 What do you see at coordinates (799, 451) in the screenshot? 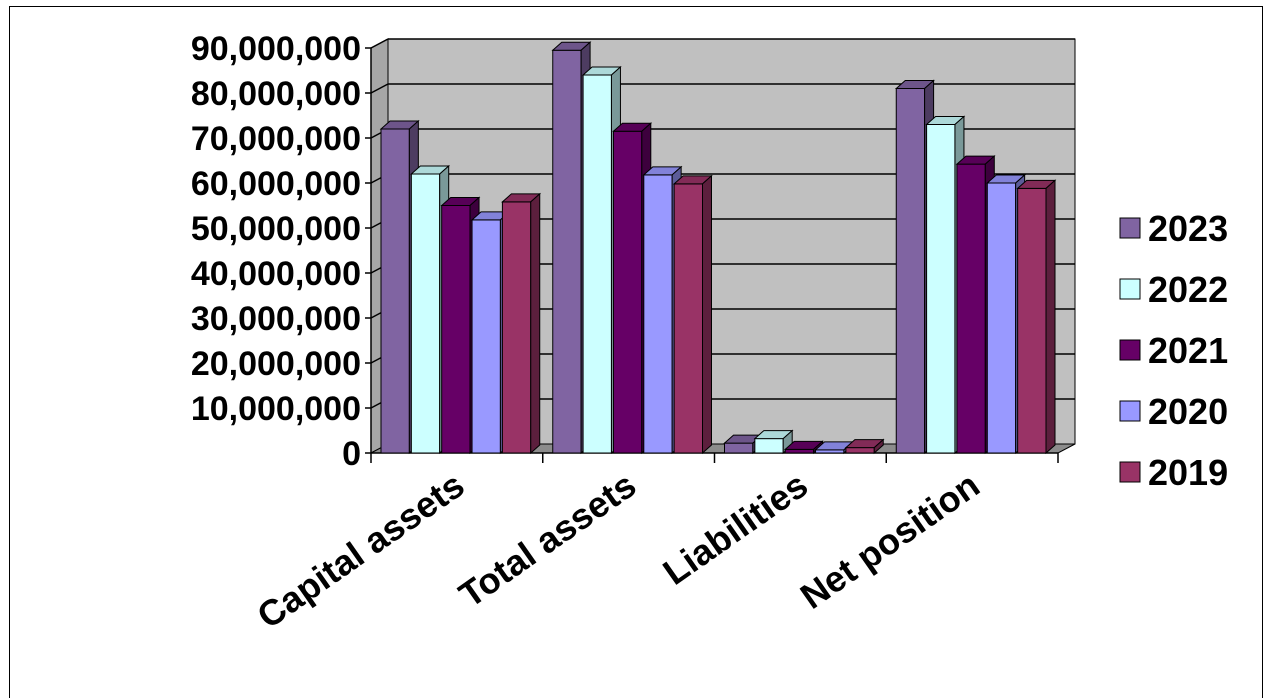
I see `bar-liabilities-2021` at bounding box center [799, 451].